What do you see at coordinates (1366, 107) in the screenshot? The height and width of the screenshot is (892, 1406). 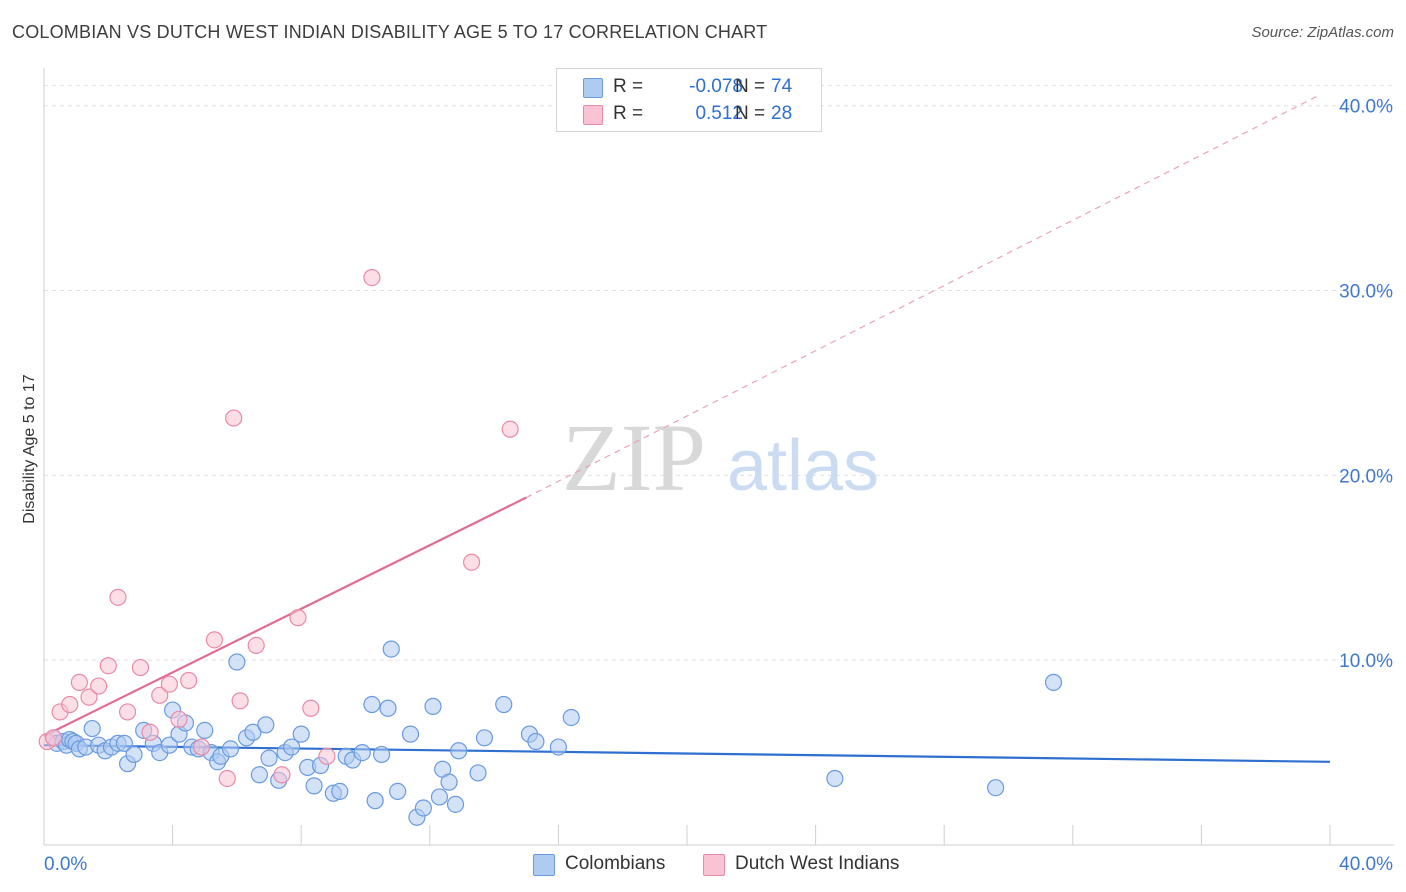 I see `y-tick-label: 40.0%` at bounding box center [1366, 107].